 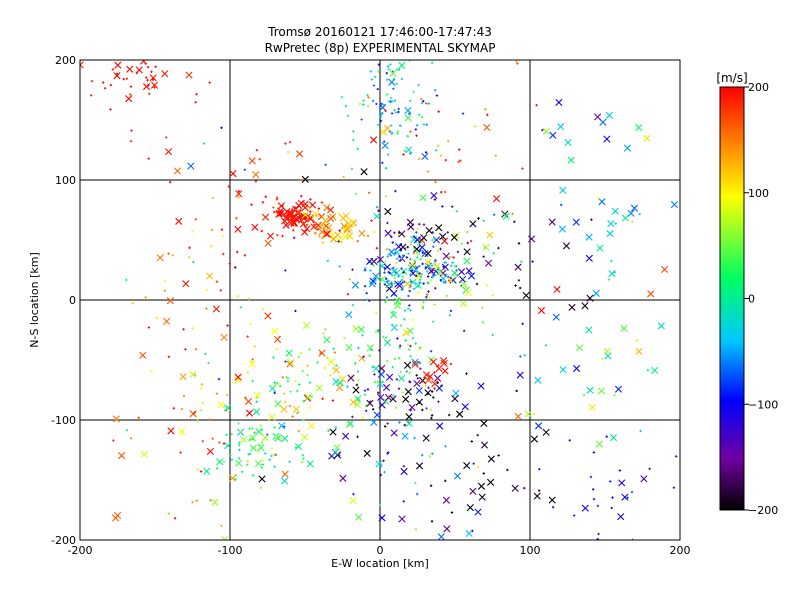 I want to click on colorbar-ticks: 200 100 0 −100 −200, so click(x=761, y=299).